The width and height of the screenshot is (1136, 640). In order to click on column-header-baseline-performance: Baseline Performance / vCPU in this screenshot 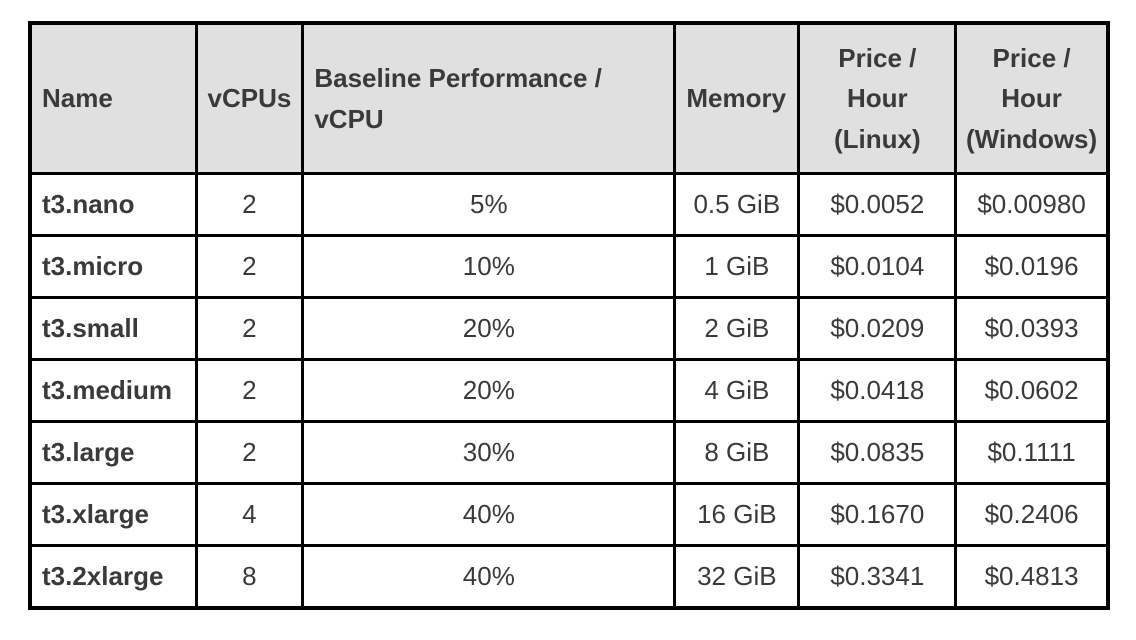, I will do `click(489, 98)`.